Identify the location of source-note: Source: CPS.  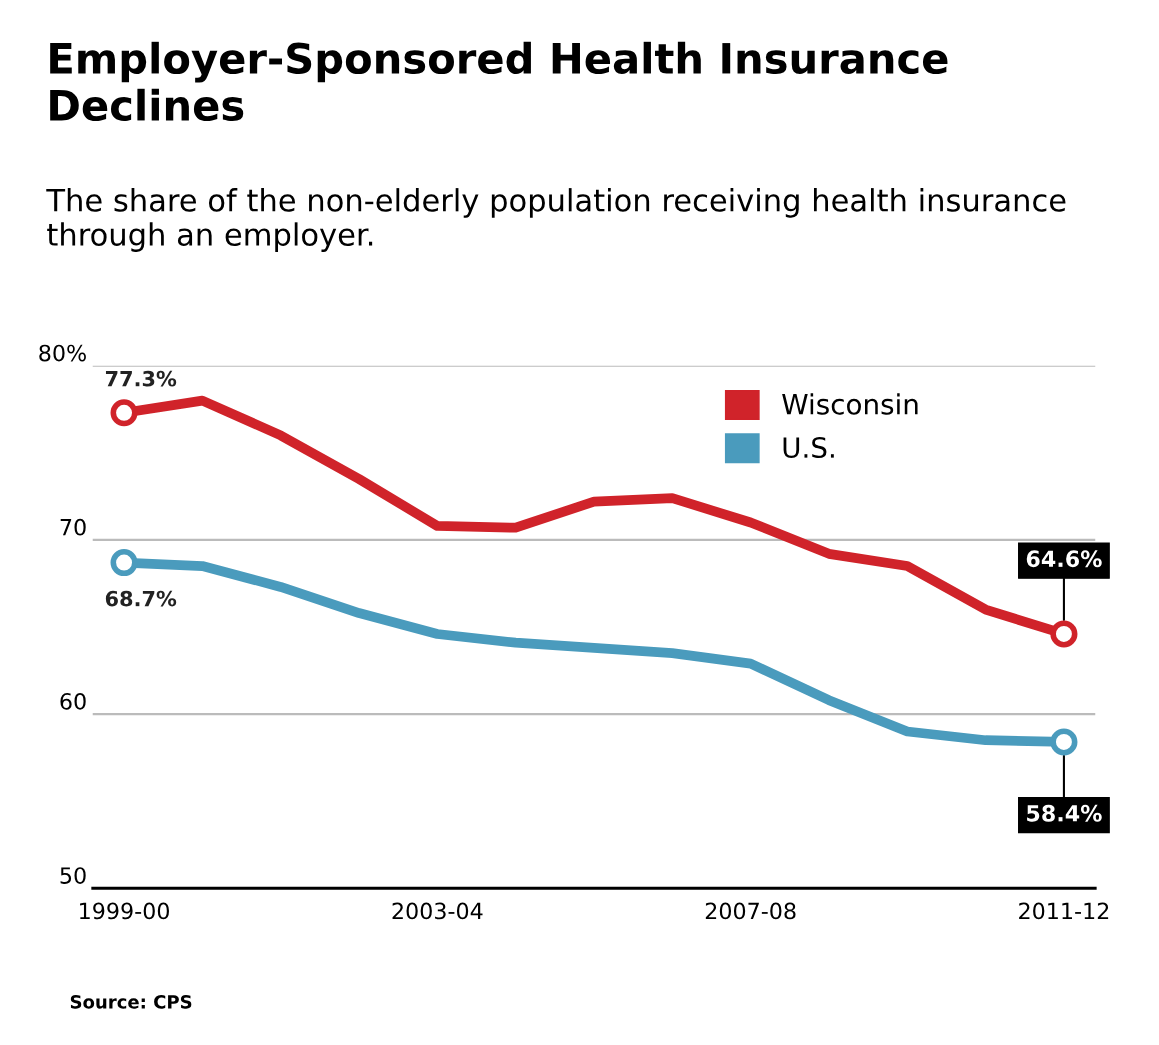
(131, 1002).